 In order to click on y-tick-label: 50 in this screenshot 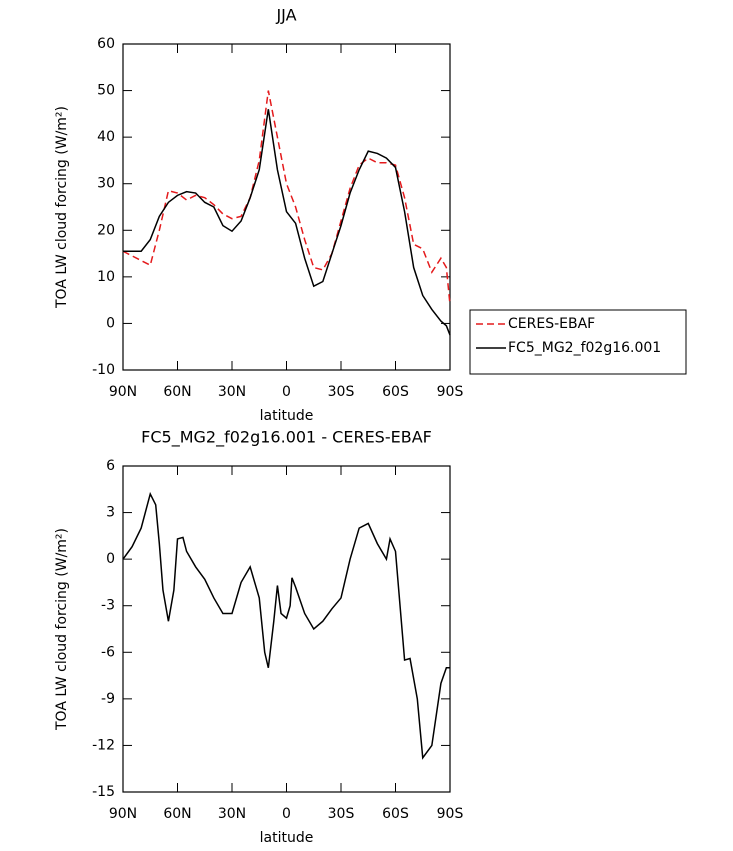, I will do `click(106, 91)`.